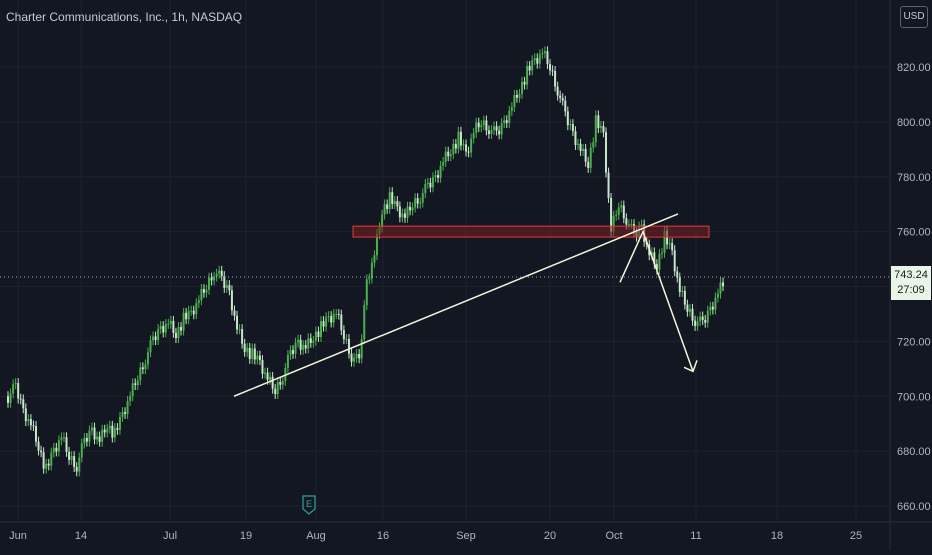 Image resolution: width=932 pixels, height=555 pixels. Describe the element at coordinates (550, 536) in the screenshot. I see `x-tick-label: 20` at that location.